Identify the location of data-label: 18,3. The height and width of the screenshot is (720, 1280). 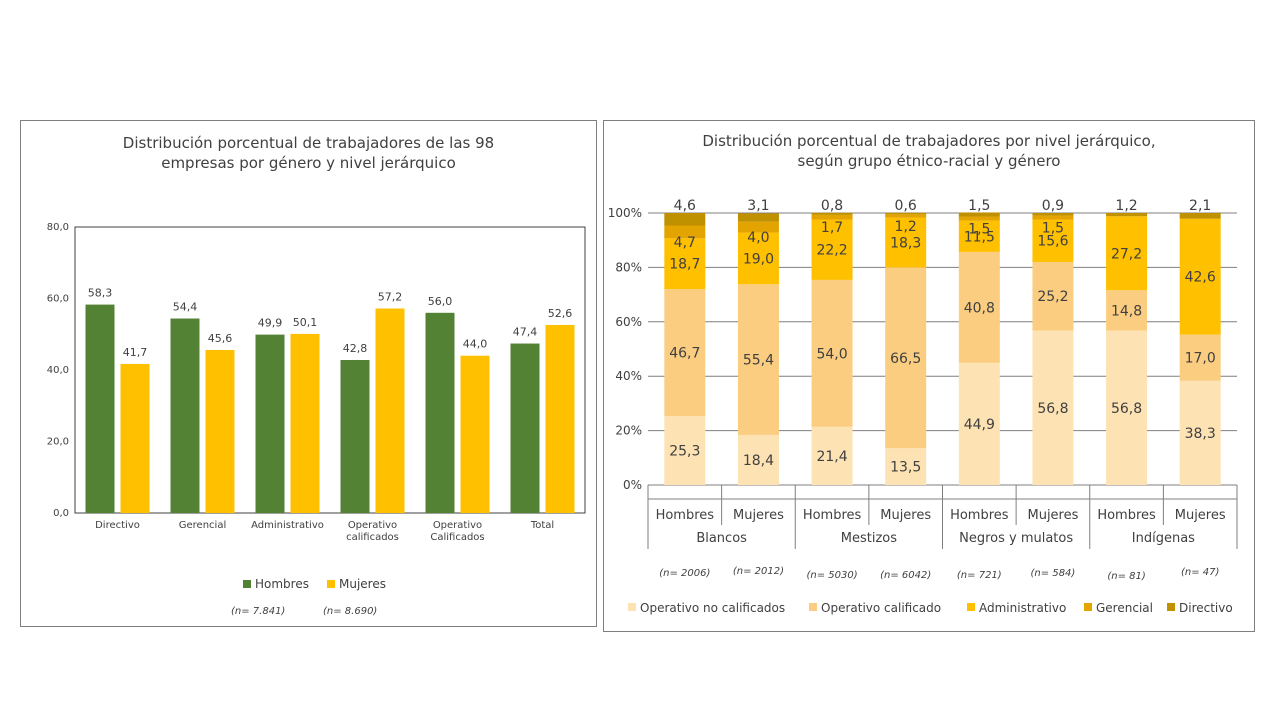
(905, 244).